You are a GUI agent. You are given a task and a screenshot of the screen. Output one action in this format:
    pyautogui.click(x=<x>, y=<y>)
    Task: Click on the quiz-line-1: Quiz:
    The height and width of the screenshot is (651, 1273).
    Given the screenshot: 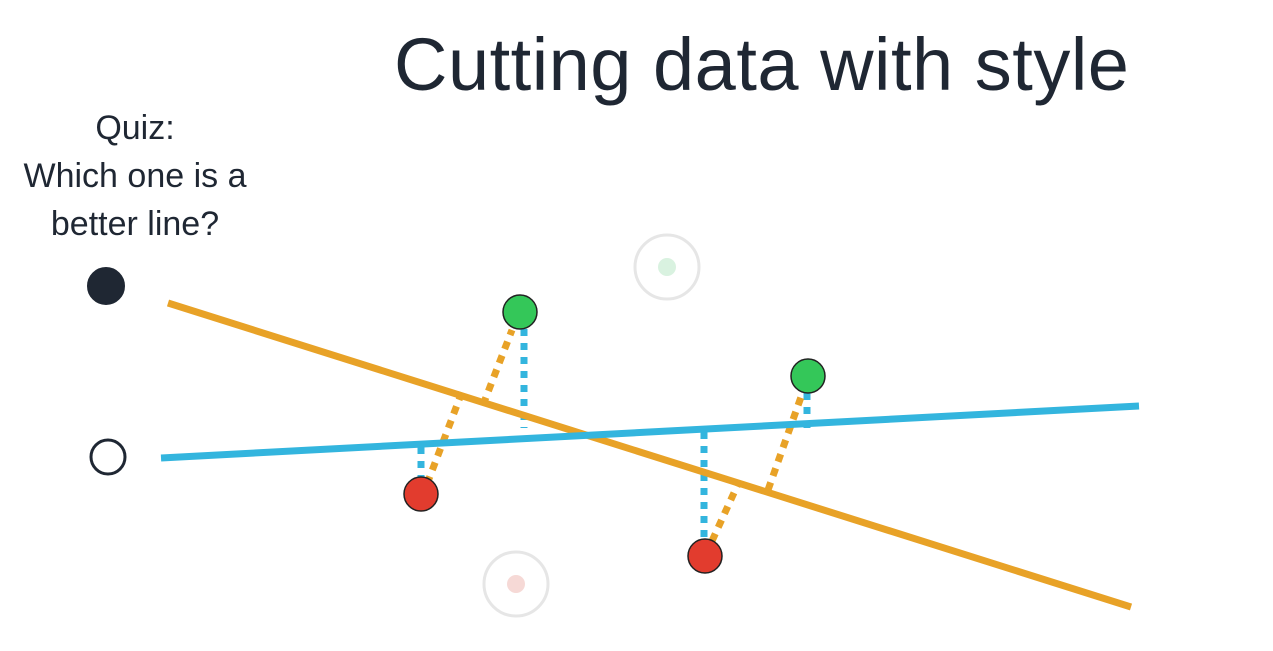 What is the action you would take?
    pyautogui.click(x=135, y=128)
    